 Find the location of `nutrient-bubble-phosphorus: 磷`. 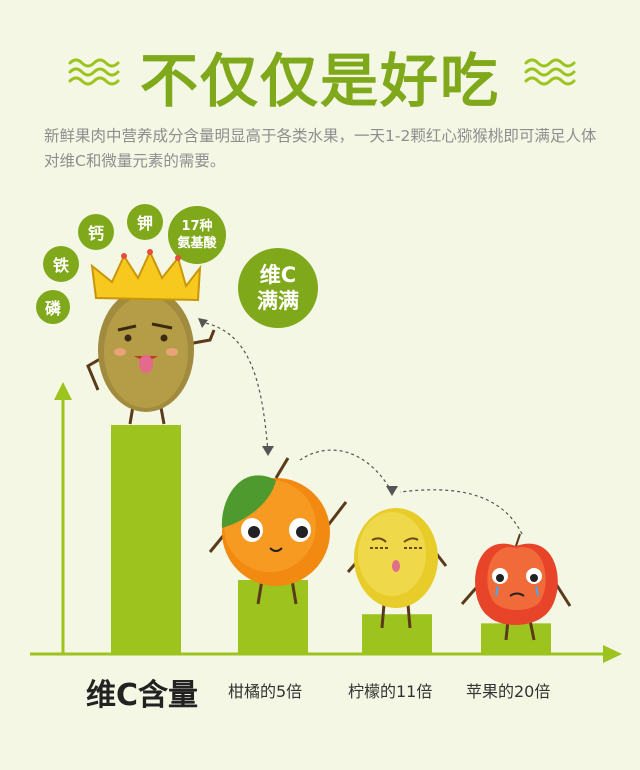

nutrient-bubble-phosphorus: 磷 is located at coordinates (53, 307).